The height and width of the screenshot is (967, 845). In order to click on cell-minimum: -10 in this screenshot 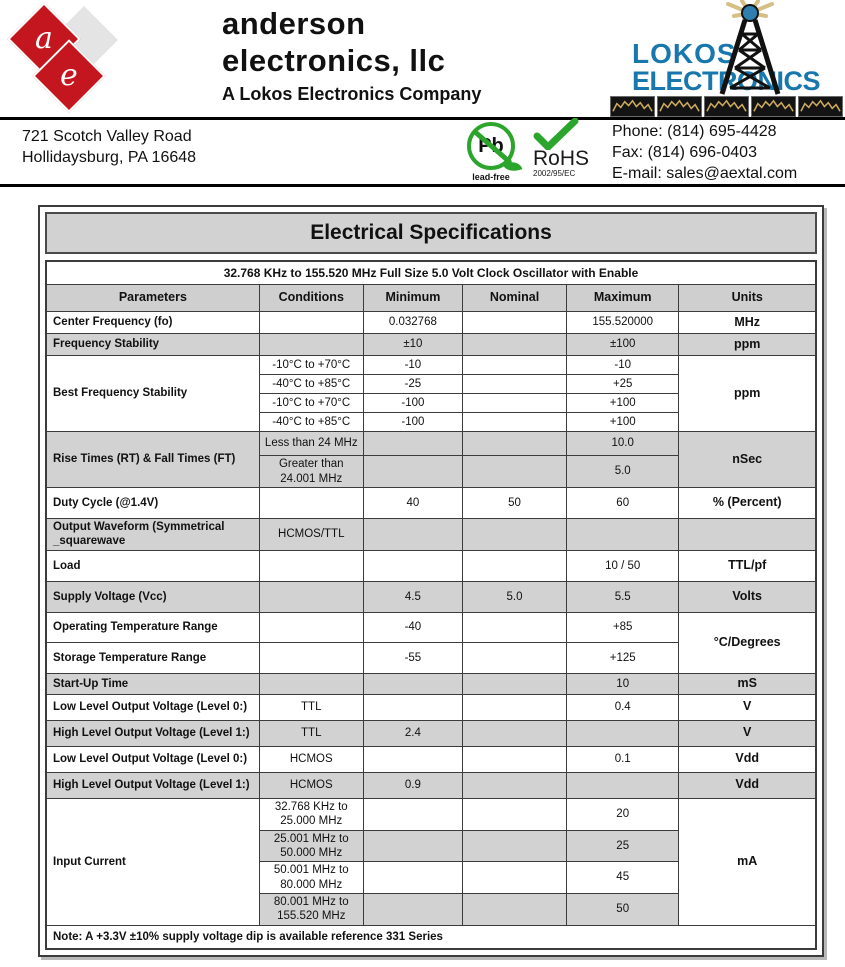, I will do `click(413, 365)`.